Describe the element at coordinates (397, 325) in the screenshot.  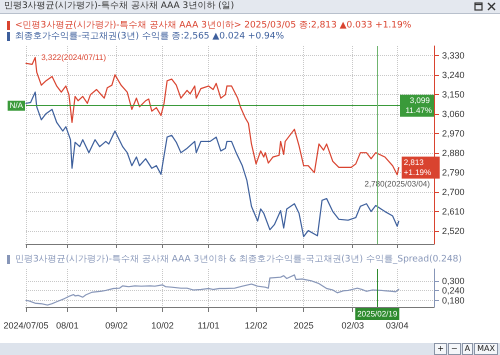
I see `x-tick-label: 03/04` at that location.